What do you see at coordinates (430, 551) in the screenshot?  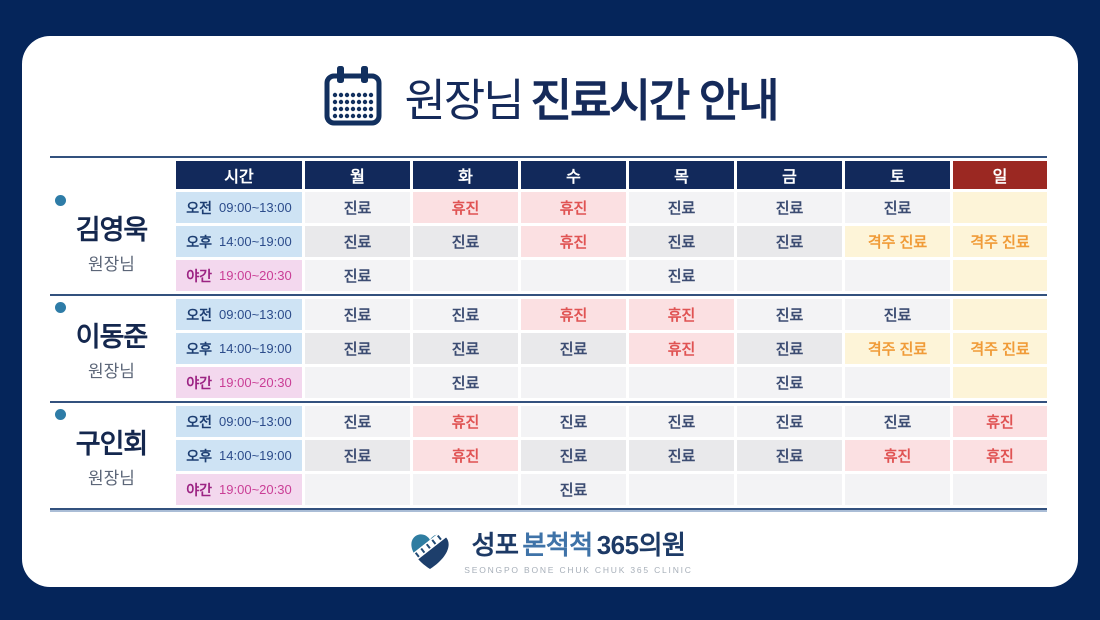 I see `heart-spine-logo-icon` at bounding box center [430, 551].